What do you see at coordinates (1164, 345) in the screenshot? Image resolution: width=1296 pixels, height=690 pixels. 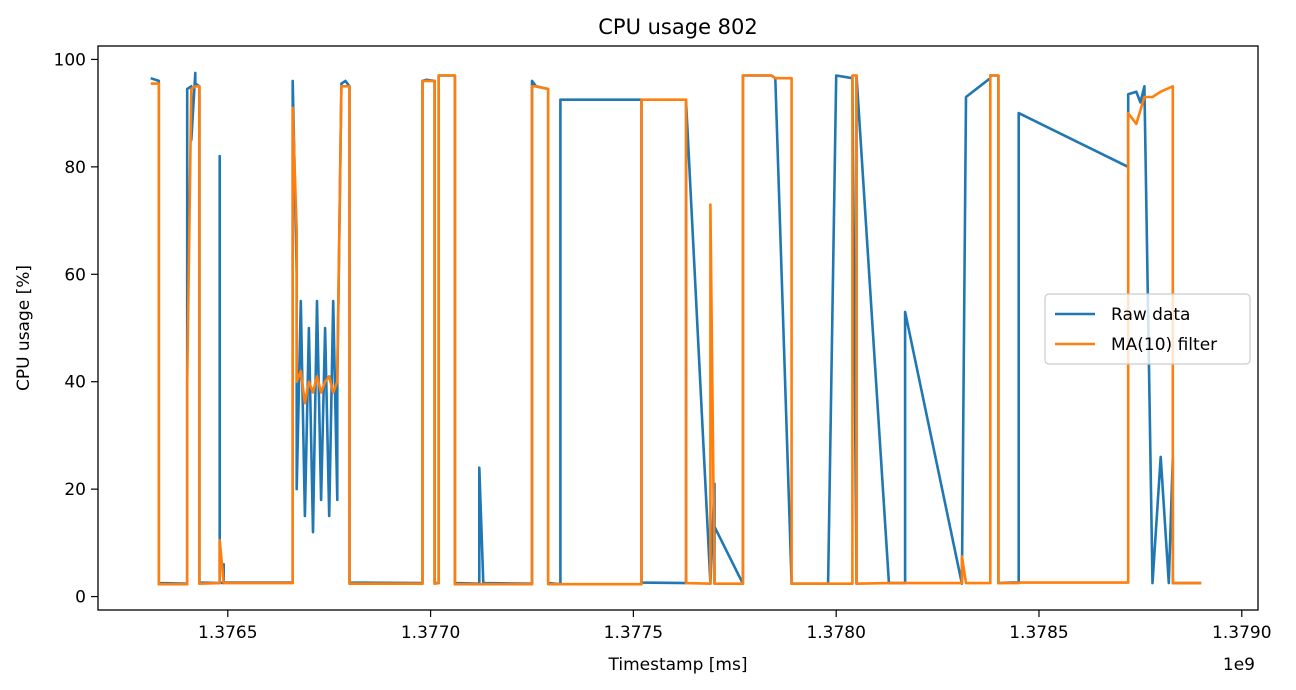 I see `legend-label: MA(10) filter` at bounding box center [1164, 345].